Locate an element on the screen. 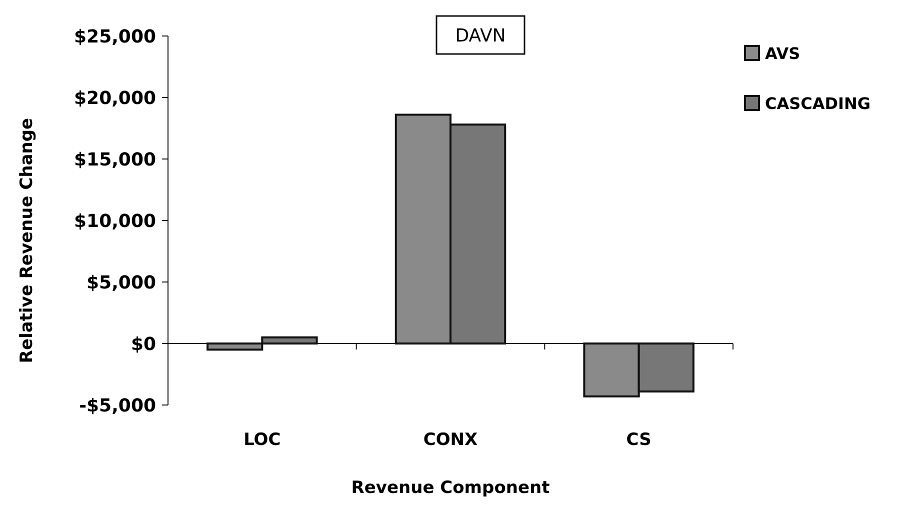 The width and height of the screenshot is (911, 513). chart-title: DAVN is located at coordinates (480, 35).